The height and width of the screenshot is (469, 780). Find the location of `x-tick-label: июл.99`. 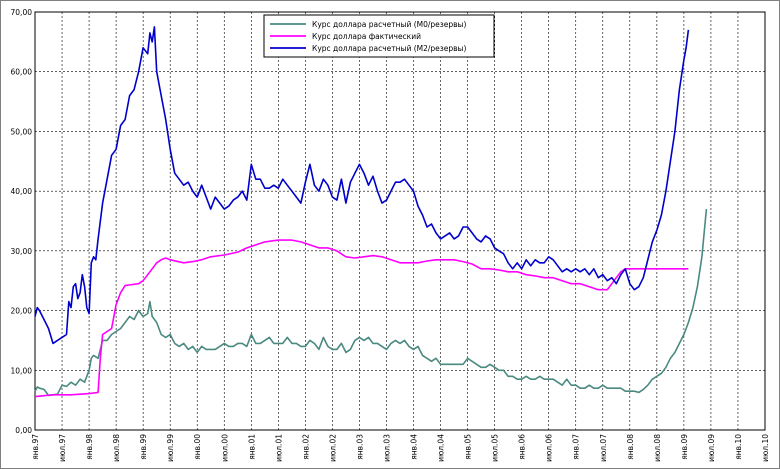

x-tick-label: июл.99 is located at coordinates (170, 448).